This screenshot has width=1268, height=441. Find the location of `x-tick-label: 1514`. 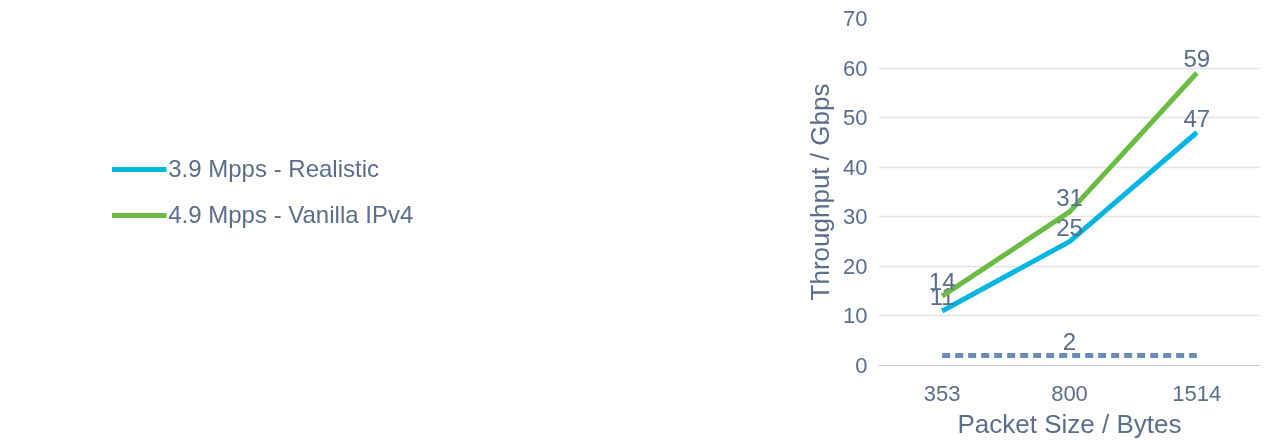

x-tick-label: 1514 is located at coordinates (1197, 393).